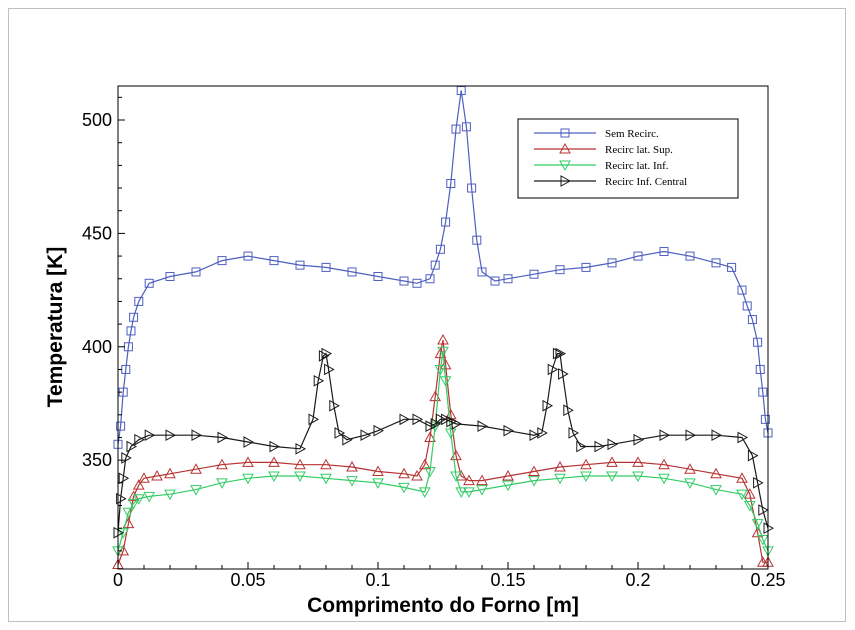  Describe the element at coordinates (603, 149) in the screenshot. I see `legend-item-recirc-lat-sup: Recirc lat. Sup.` at that location.